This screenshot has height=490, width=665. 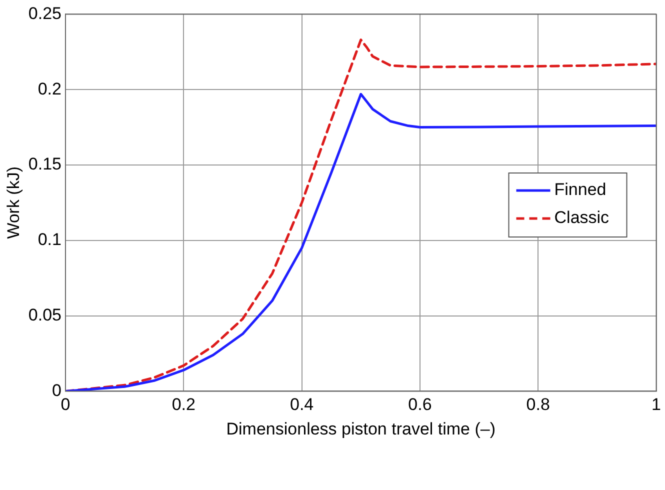 I want to click on y-tick-label: 0, so click(x=57, y=390).